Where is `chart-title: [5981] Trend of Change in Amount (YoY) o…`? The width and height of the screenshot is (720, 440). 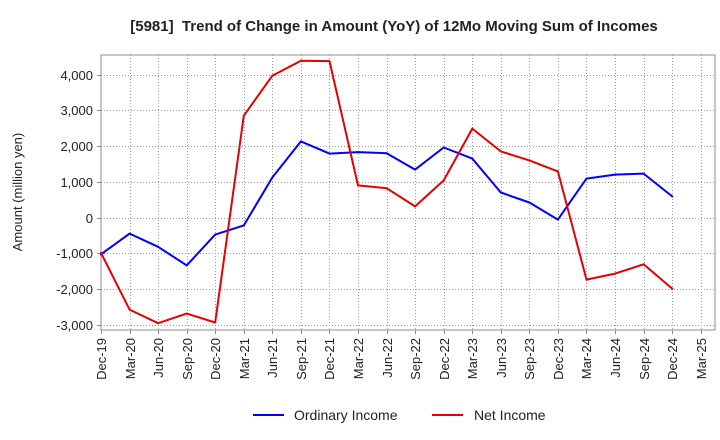 chart-title: [5981] Trend of Change in Amount (YoY) o… is located at coordinates (394, 26).